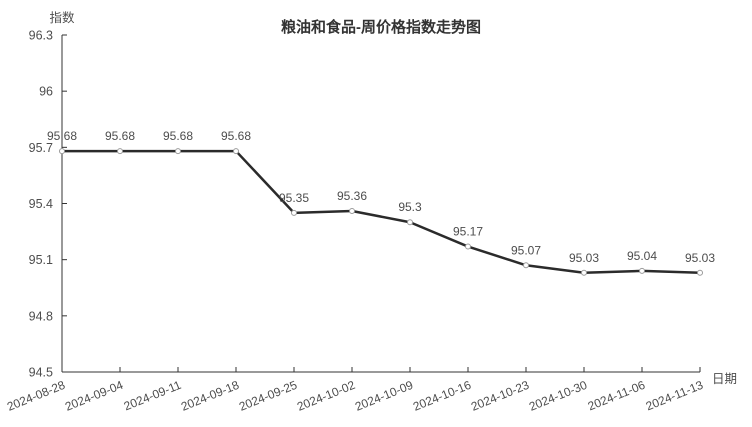  Describe the element at coordinates (617, 396) in the screenshot. I see `x-tick-label: 2024-11-06` at that location.